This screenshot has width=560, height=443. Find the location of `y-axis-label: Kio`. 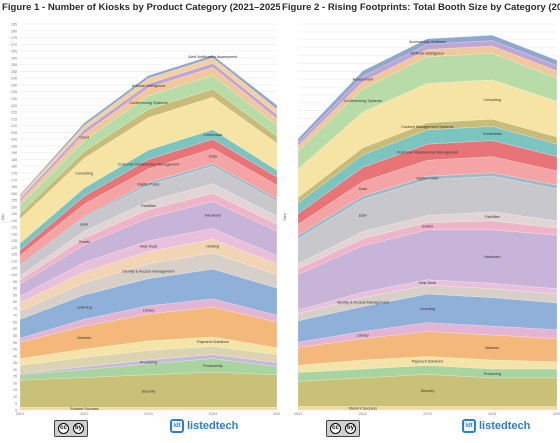

y-axis-label: Kio is located at coordinates (3, 217).